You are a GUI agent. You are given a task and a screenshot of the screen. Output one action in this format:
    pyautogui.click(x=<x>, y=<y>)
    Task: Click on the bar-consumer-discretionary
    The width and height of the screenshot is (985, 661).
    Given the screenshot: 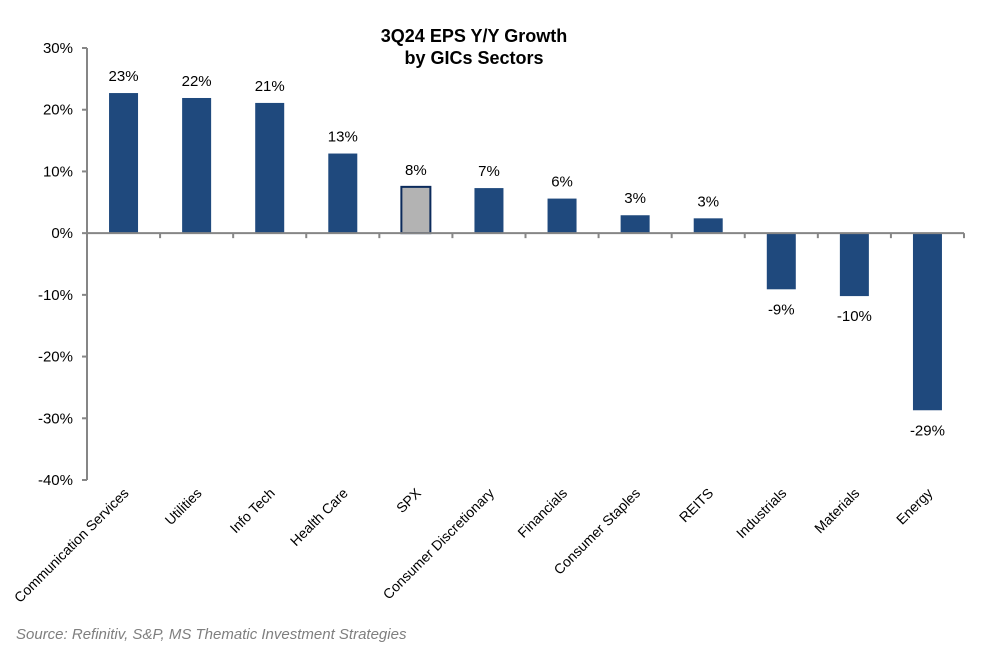 What is the action you would take?
    pyautogui.click(x=489, y=211)
    